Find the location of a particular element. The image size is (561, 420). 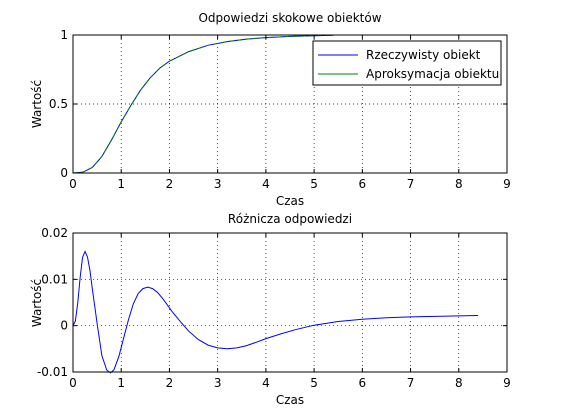

y-tick-label: 0.5 is located at coordinates (58, 104).